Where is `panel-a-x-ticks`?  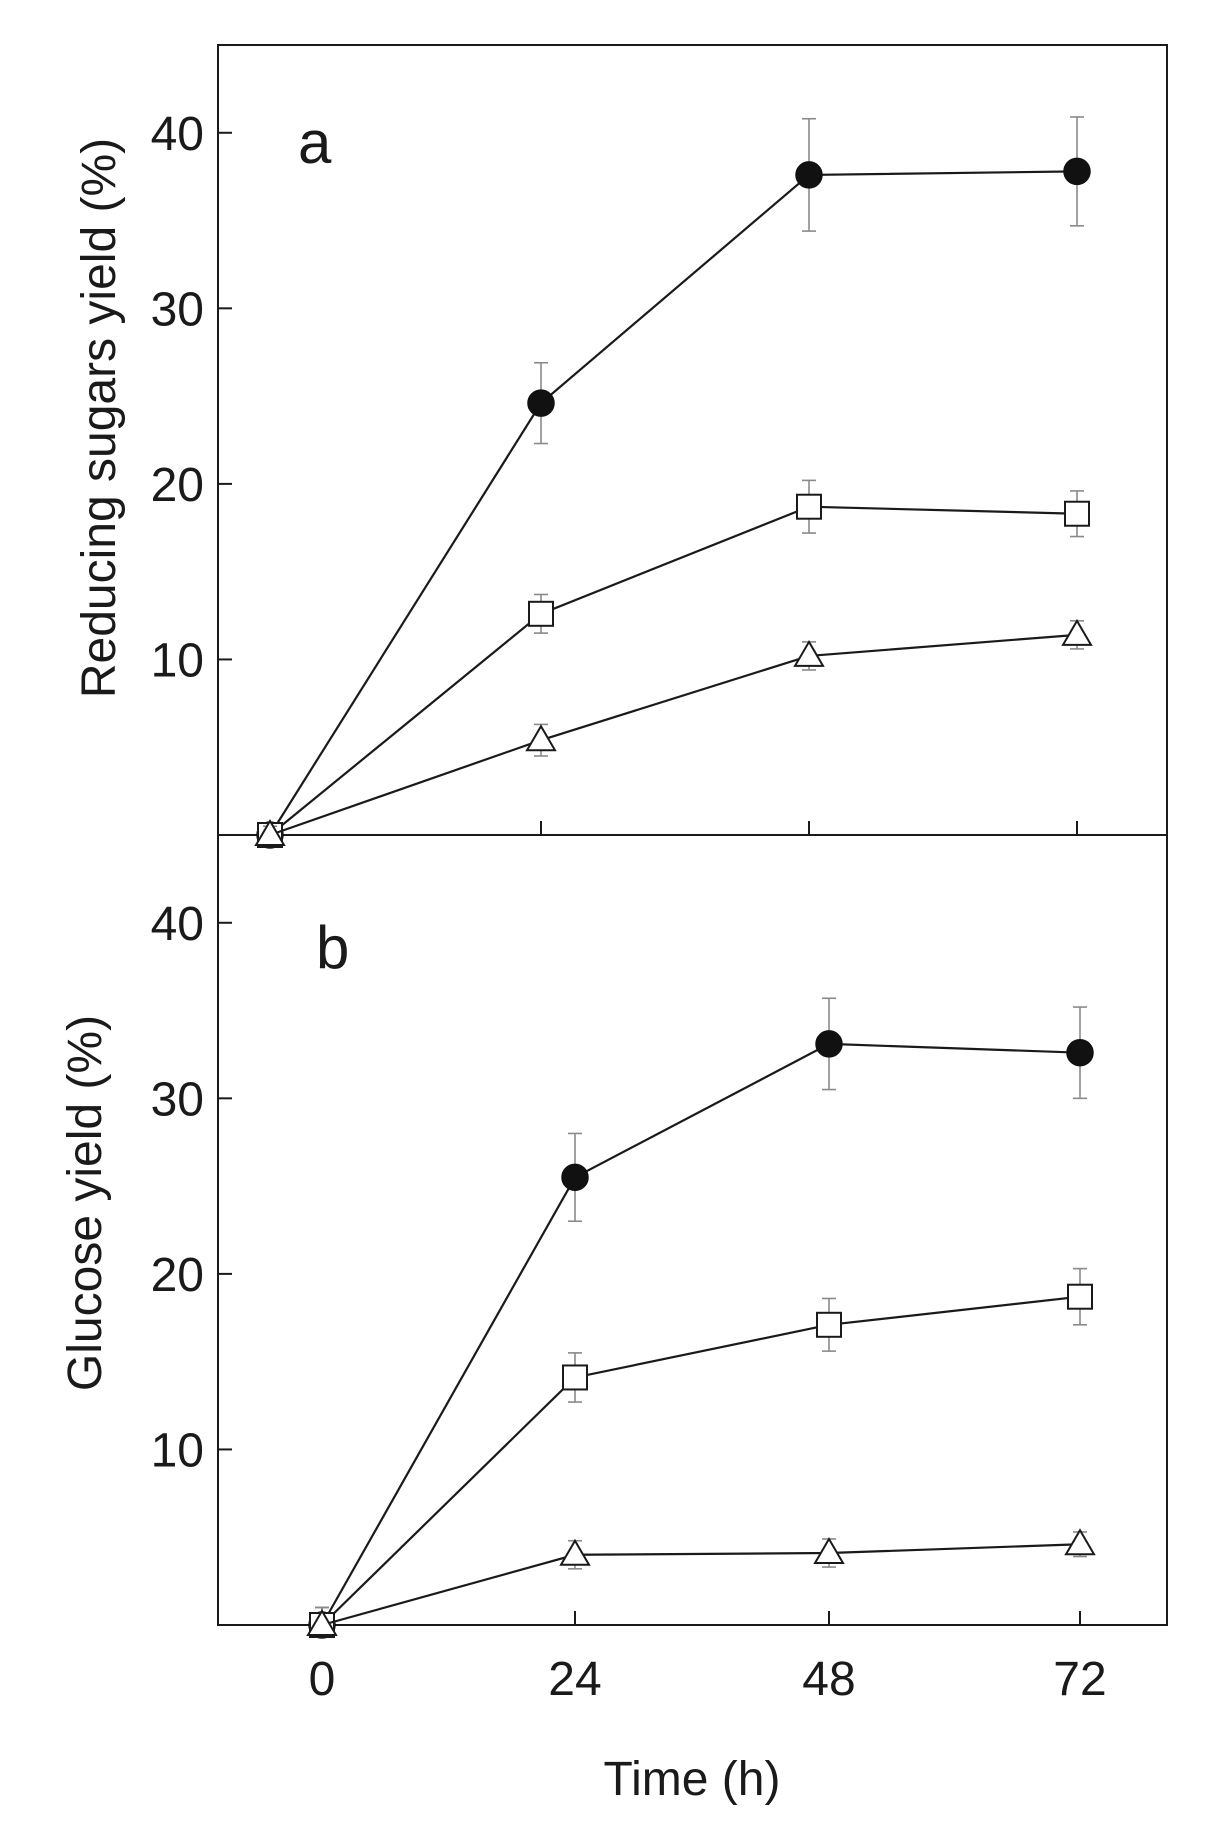 panel-a-x-ticks is located at coordinates (673, 828).